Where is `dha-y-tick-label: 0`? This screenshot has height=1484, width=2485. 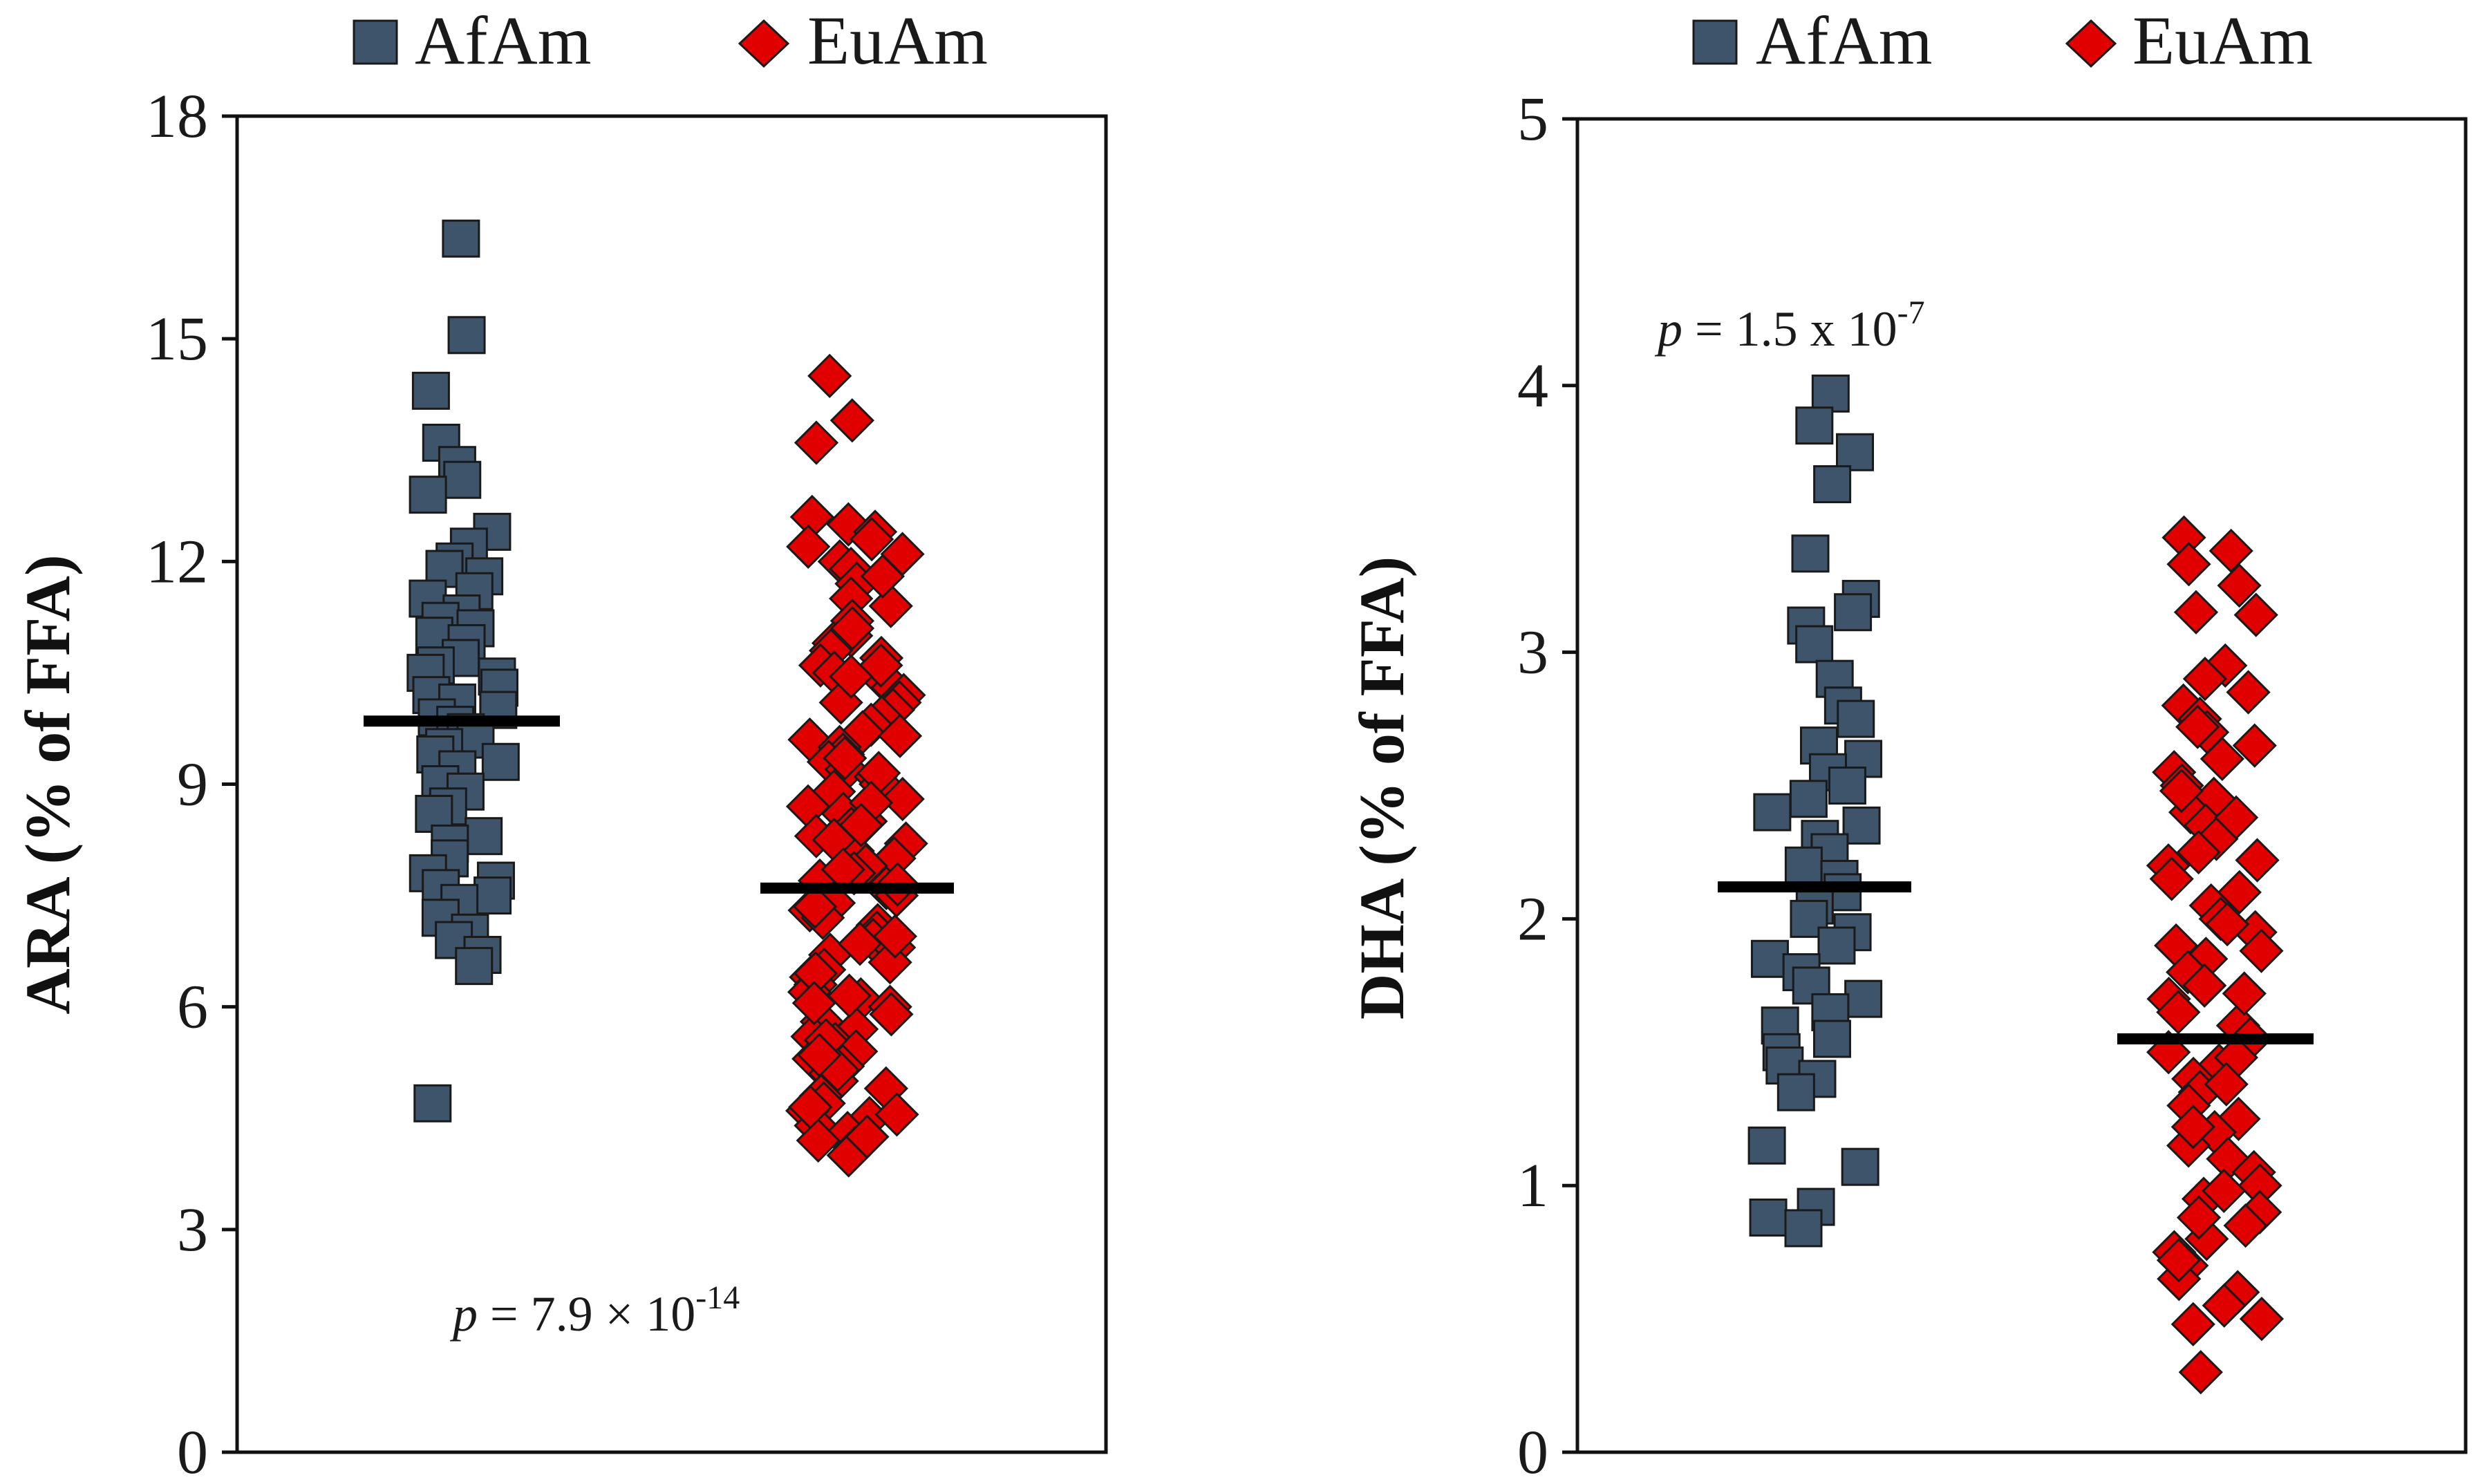 dha-y-tick-label: 0 is located at coordinates (1532, 1451).